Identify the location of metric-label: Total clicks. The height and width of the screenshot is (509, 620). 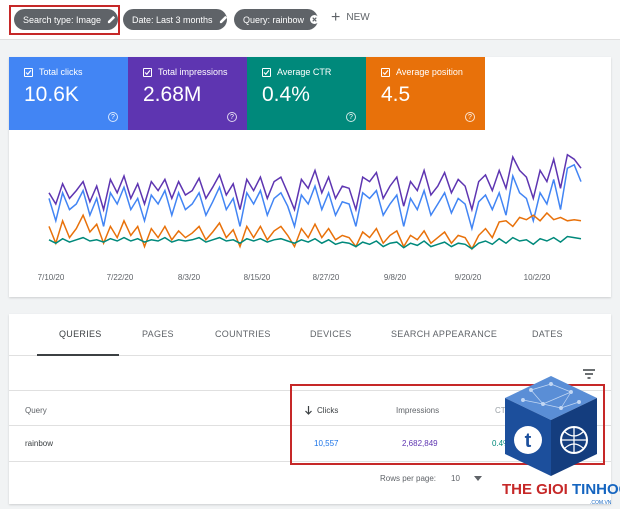
(61, 72).